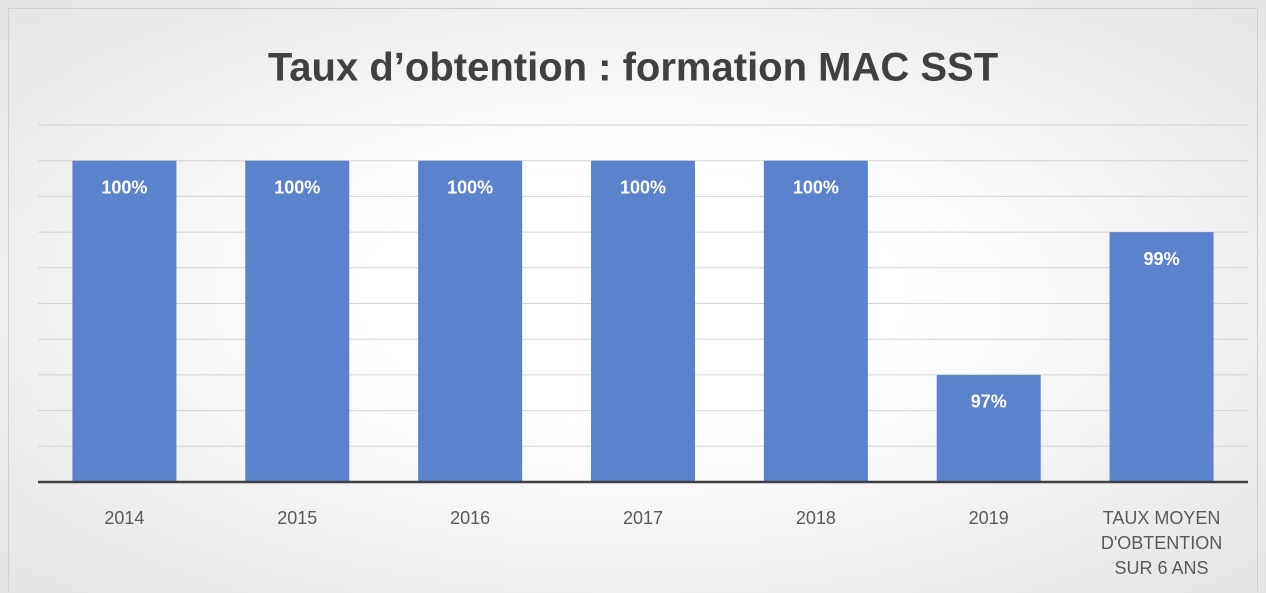  Describe the element at coordinates (124, 518) in the screenshot. I see `x-tick-label: 2014` at that location.